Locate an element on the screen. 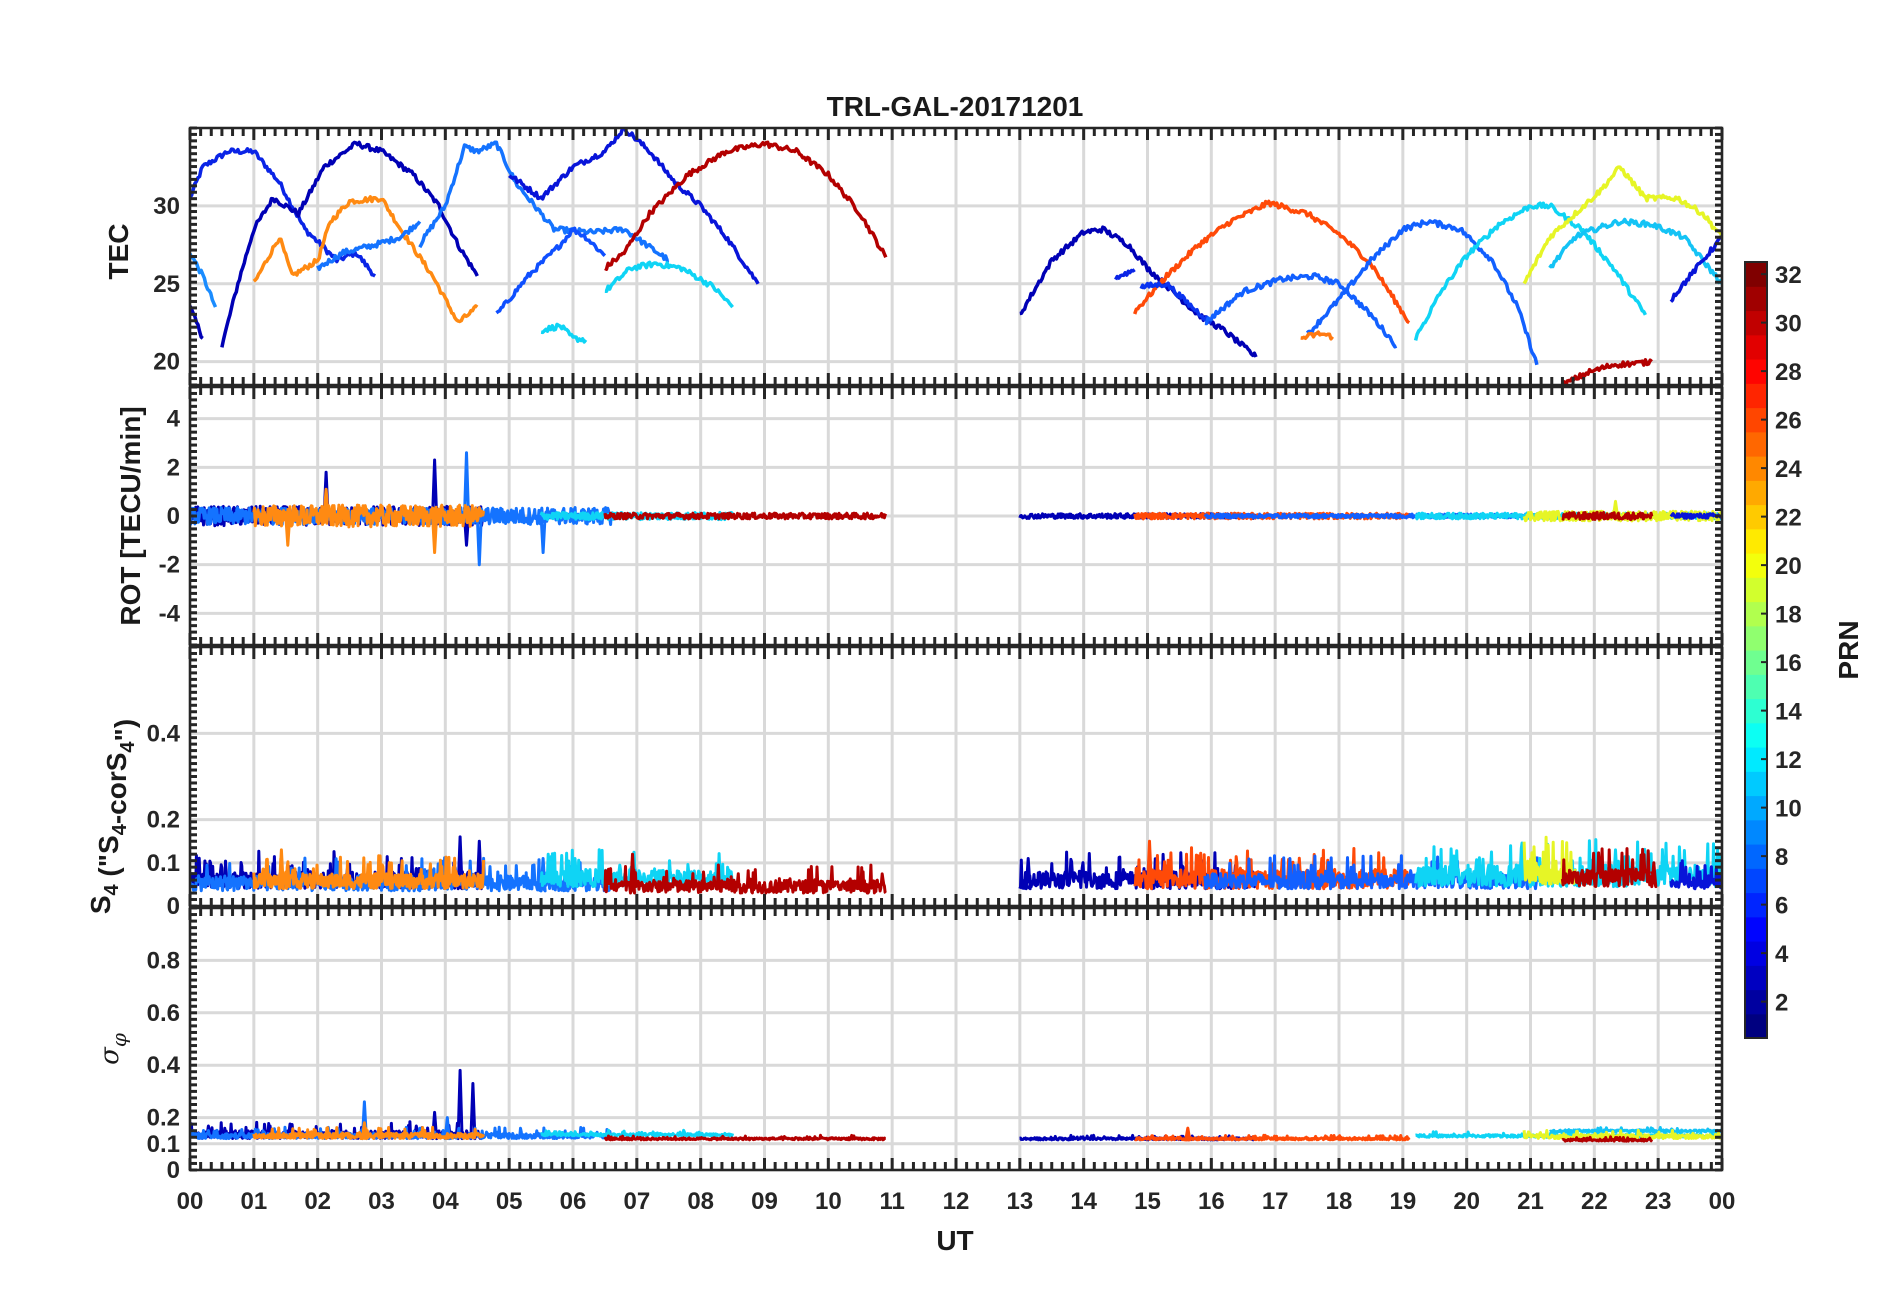 This screenshot has width=1902, height=1292. ytick-label-rot: -2 is located at coordinates (169, 565).